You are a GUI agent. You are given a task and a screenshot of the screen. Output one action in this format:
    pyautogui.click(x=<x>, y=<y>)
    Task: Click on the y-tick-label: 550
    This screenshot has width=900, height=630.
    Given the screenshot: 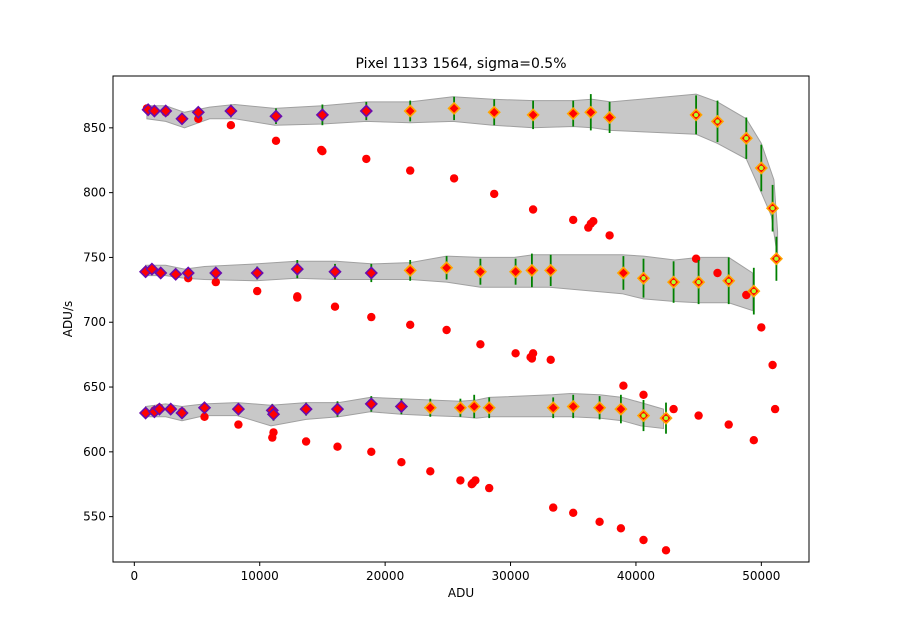 What is the action you would take?
    pyautogui.click(x=94, y=517)
    